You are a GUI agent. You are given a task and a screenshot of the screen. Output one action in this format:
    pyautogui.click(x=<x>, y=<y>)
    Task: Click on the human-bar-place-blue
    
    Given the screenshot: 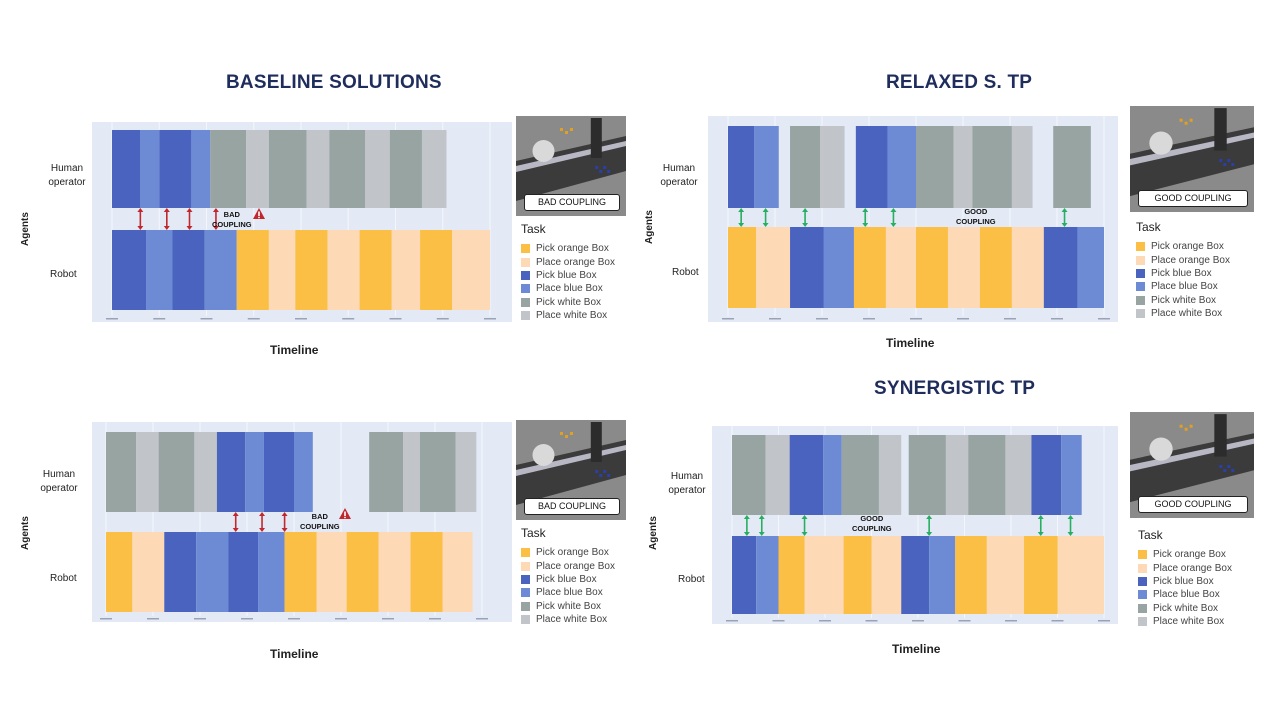 What is the action you would take?
    pyautogui.click(x=901, y=167)
    